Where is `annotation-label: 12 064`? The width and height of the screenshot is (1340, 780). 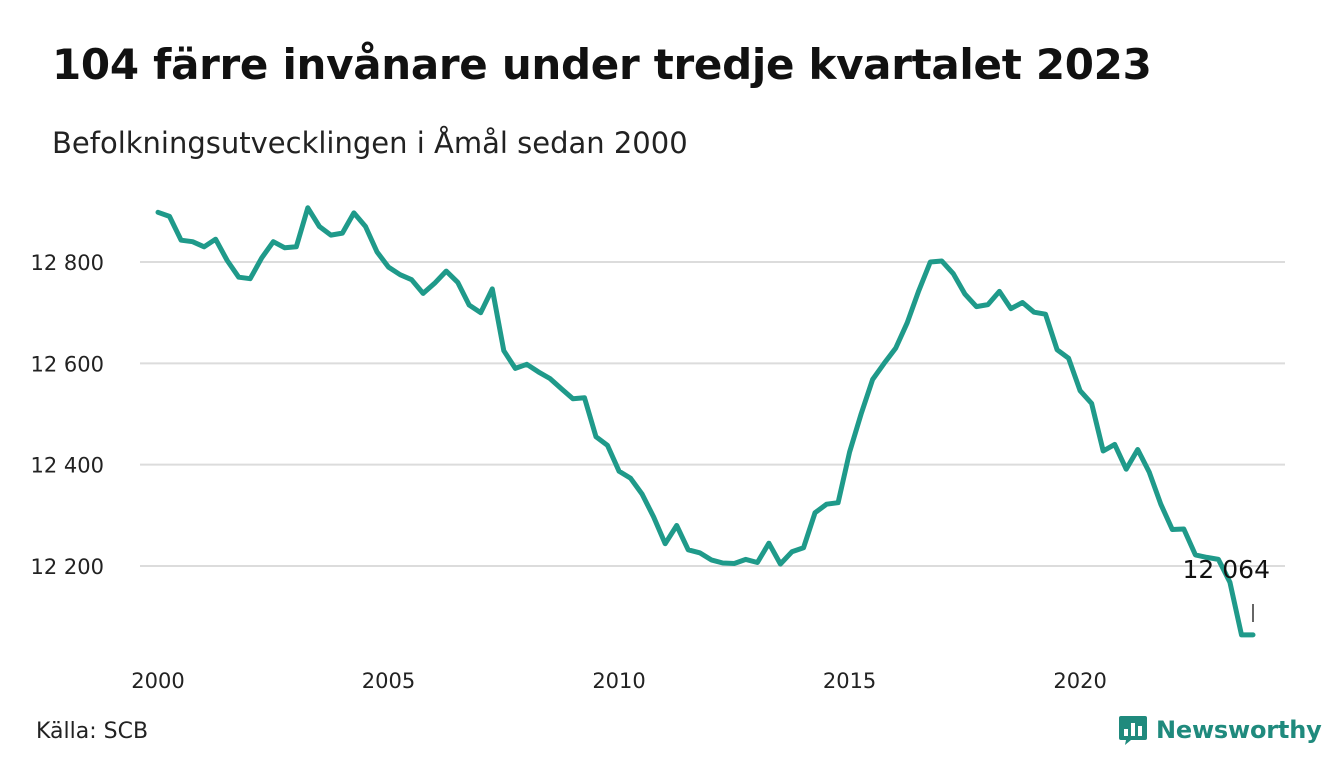
annotation-label: 12 064 is located at coordinates (1226, 569).